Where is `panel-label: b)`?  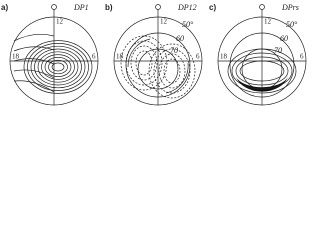 panel-label: b) is located at coordinates (109, 7).